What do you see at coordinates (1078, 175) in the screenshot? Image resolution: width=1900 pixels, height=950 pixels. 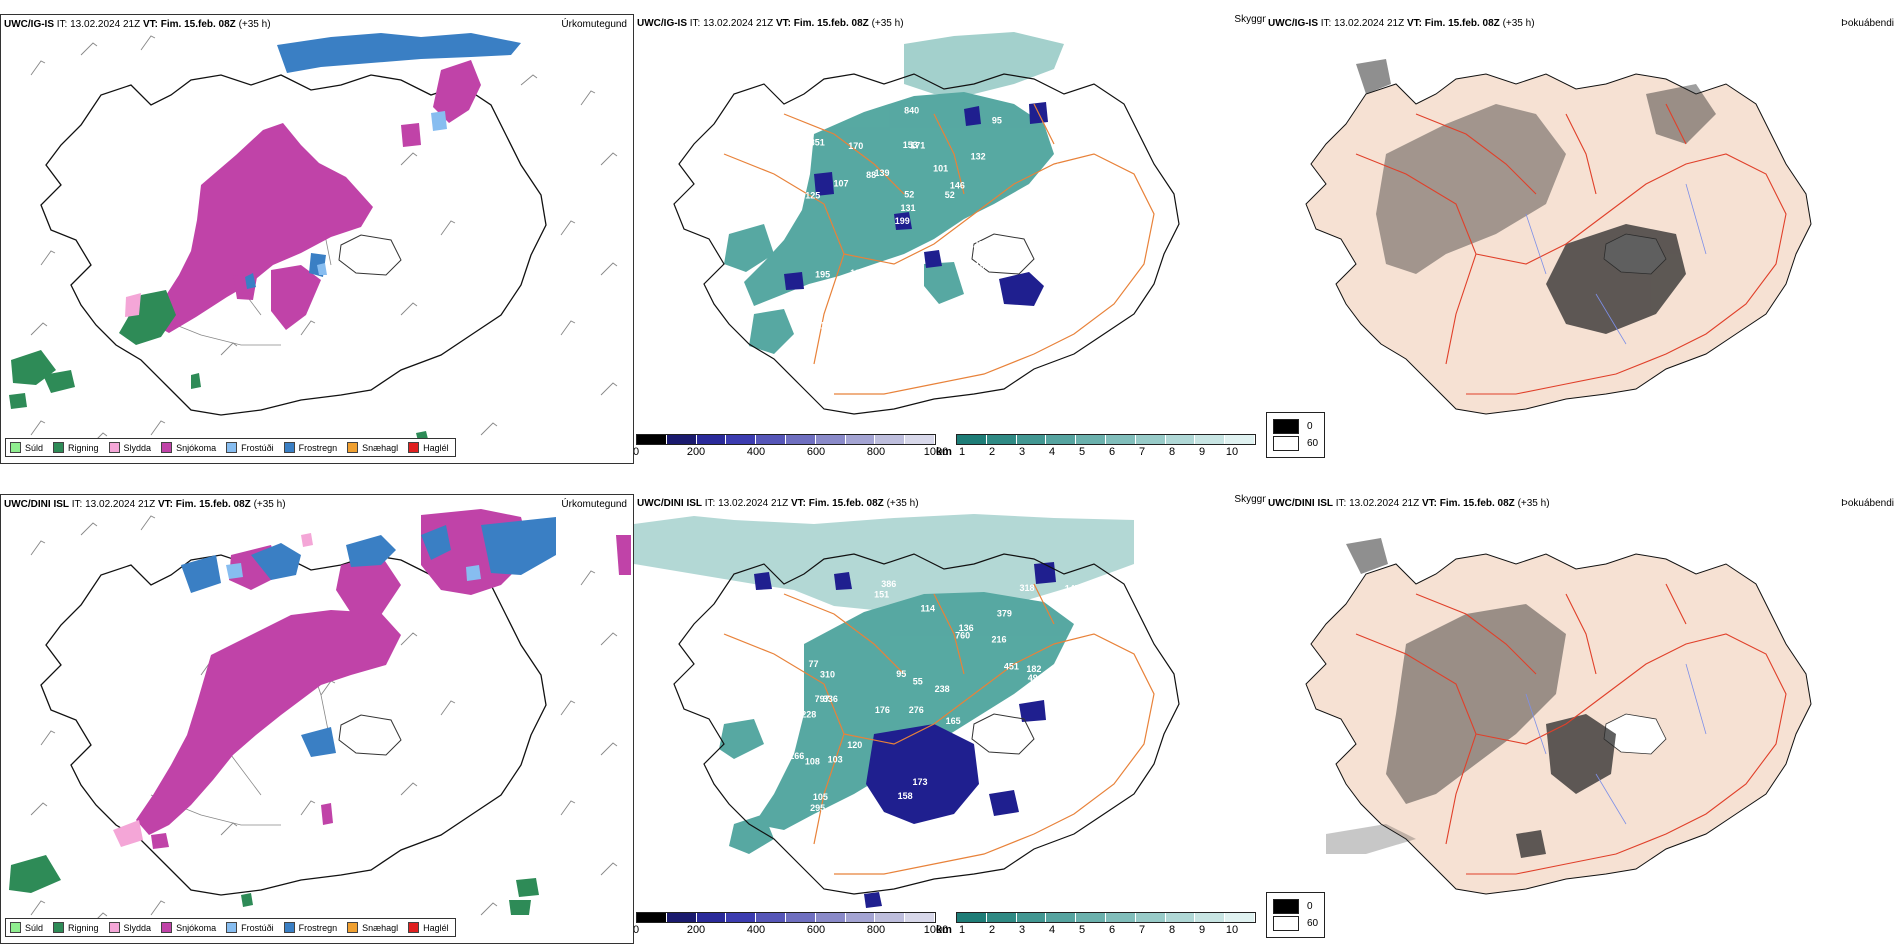 I see `ceiling-value-label: 190` at bounding box center [1078, 175].